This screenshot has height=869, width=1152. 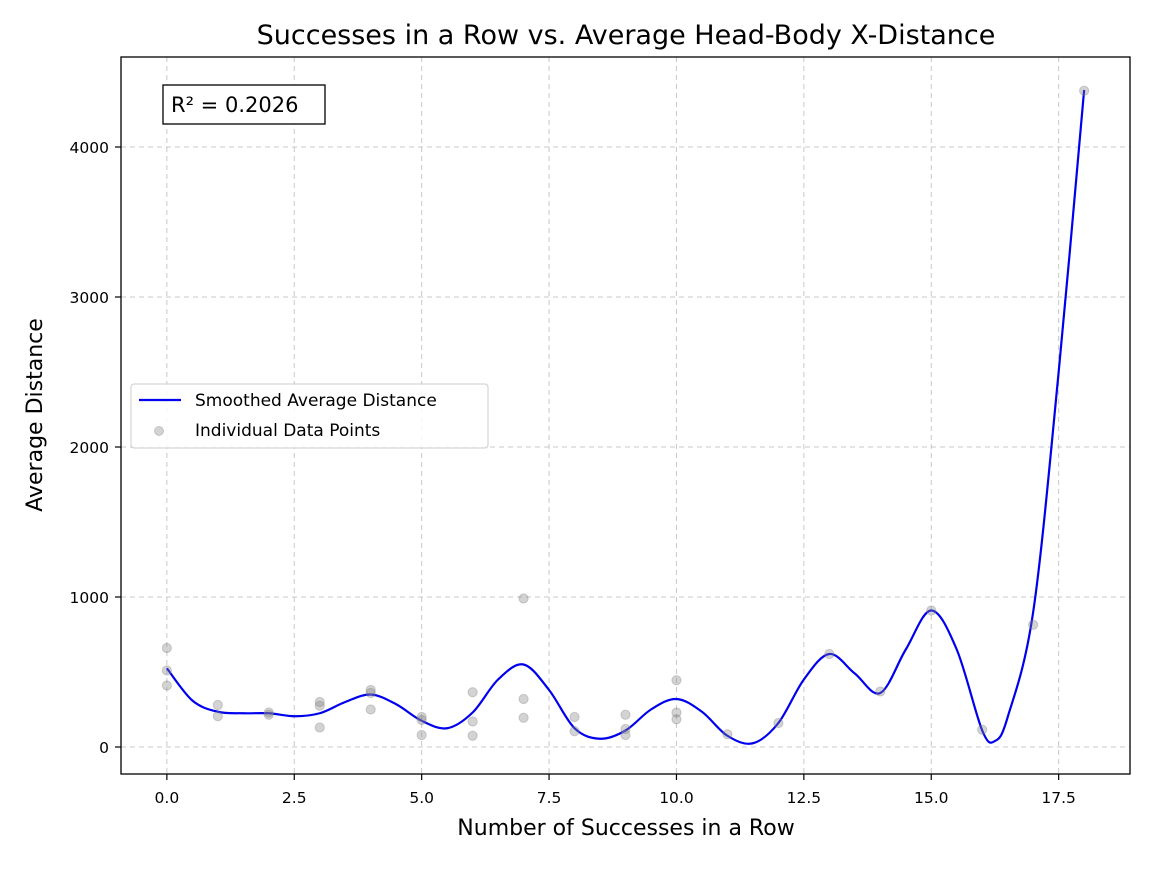 What do you see at coordinates (159, 431) in the screenshot?
I see `legend-point-swatch` at bounding box center [159, 431].